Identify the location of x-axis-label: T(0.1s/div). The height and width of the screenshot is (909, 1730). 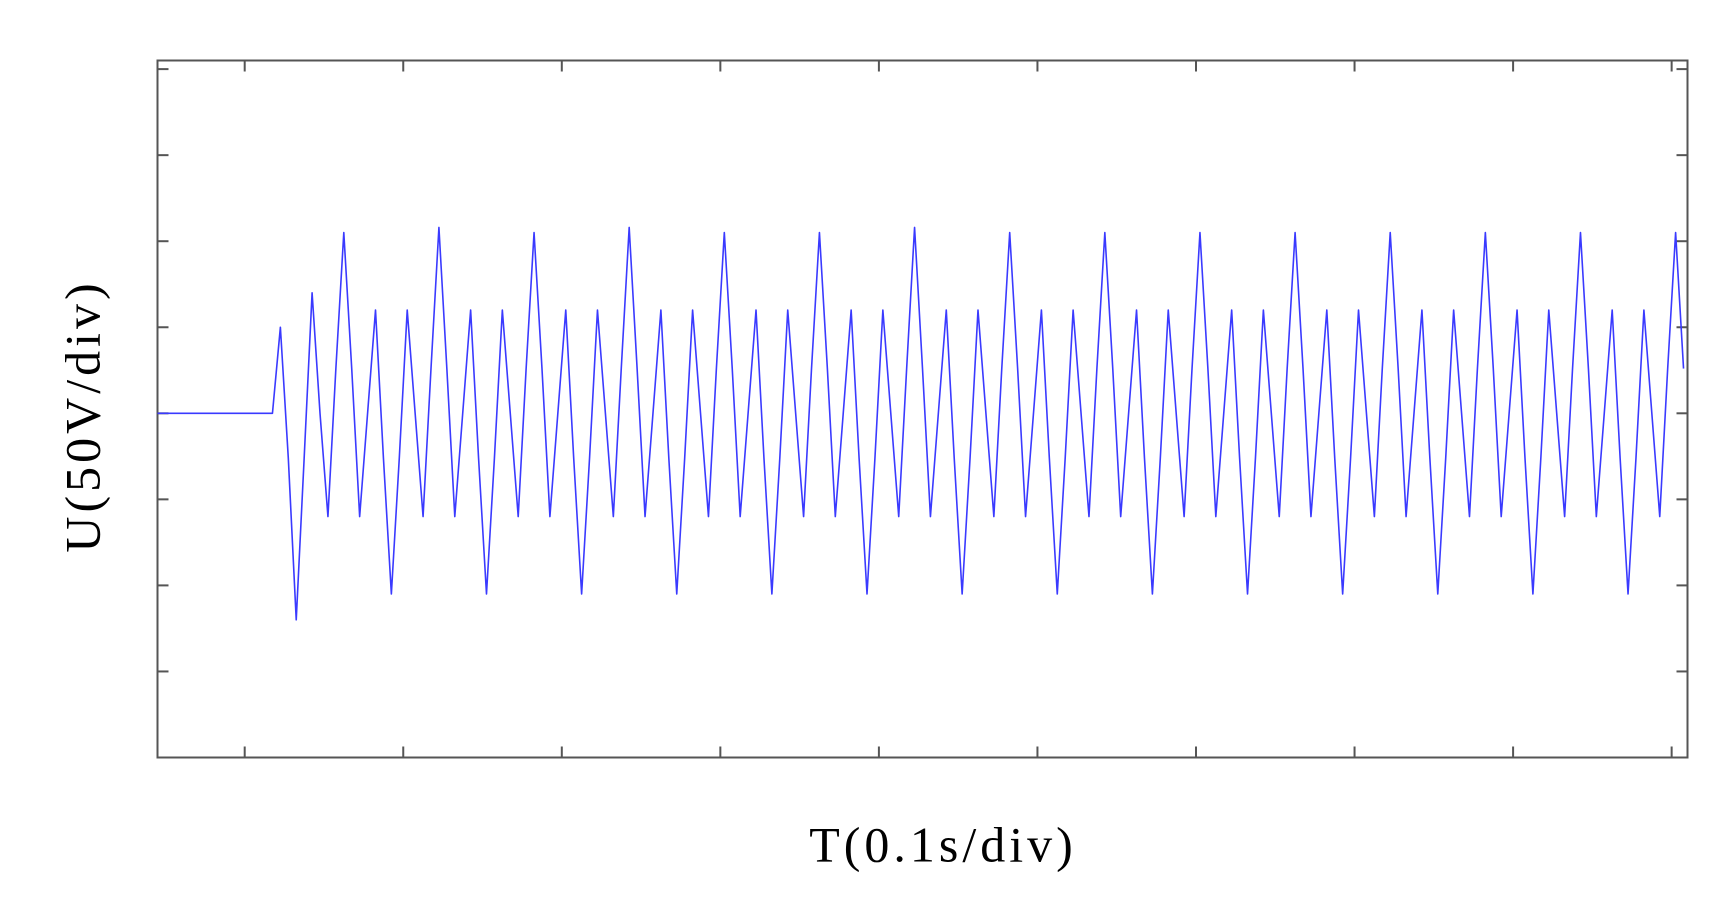
(943, 844).